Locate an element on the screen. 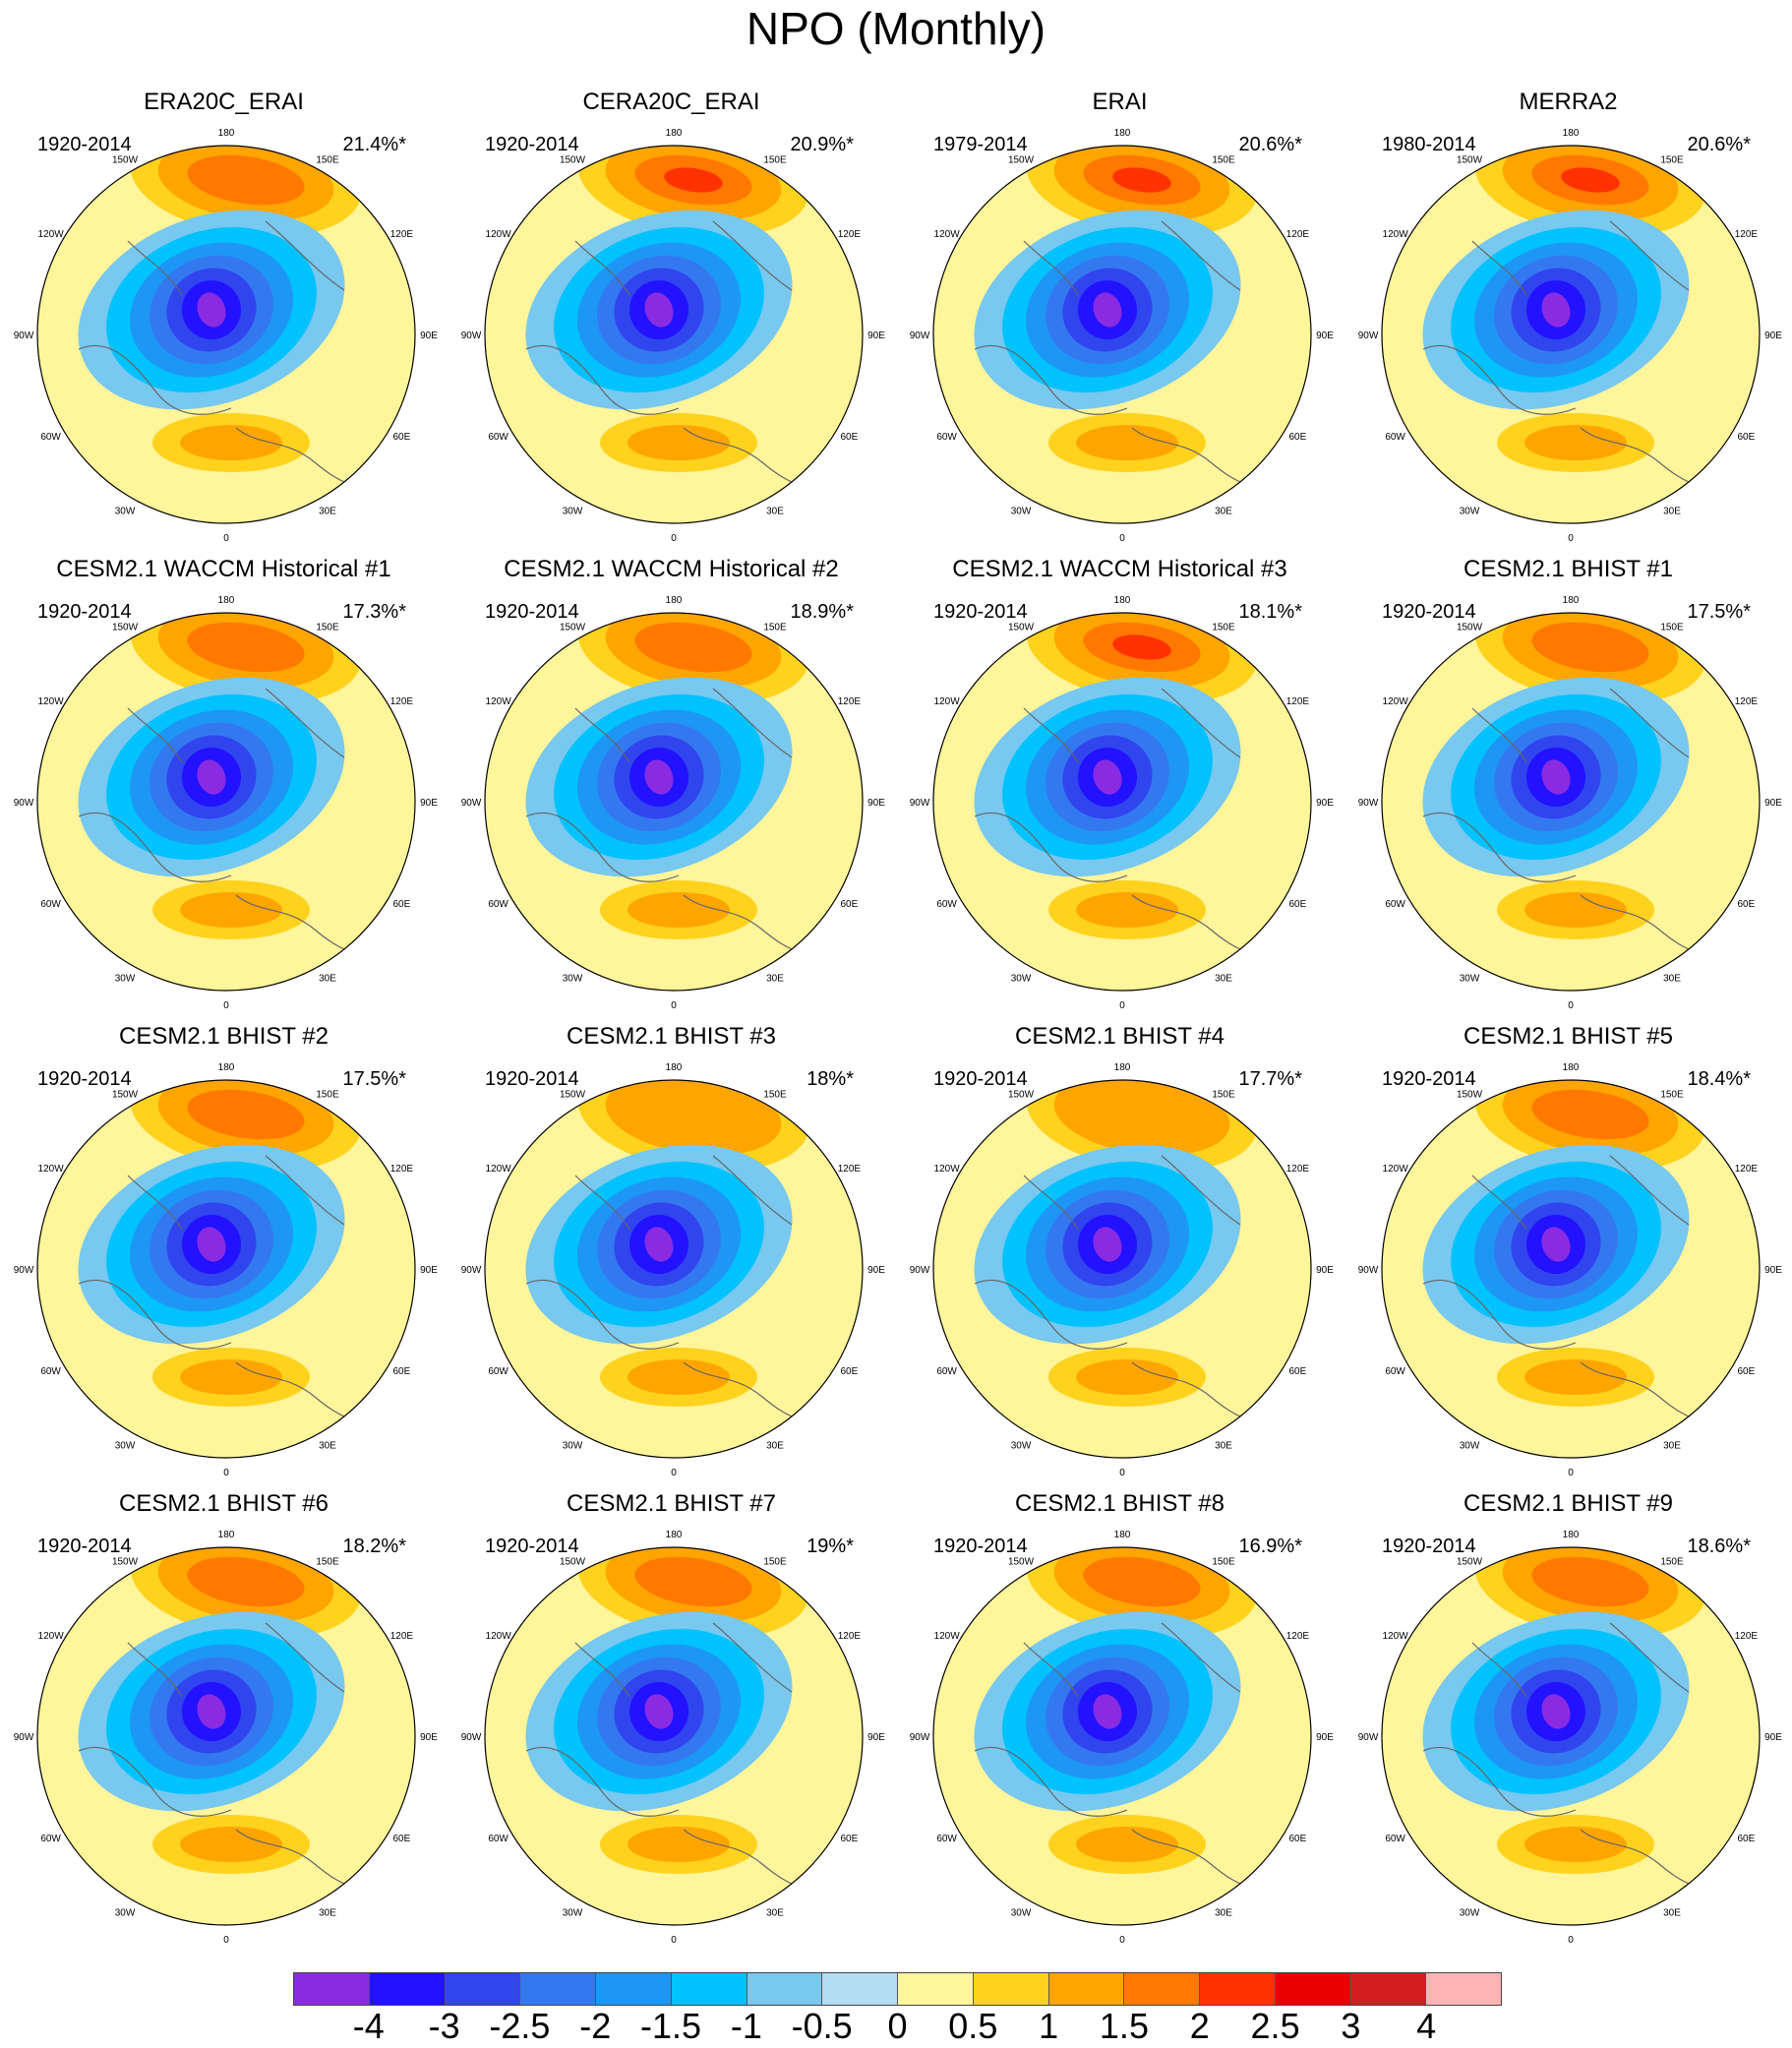 This screenshot has height=2048, width=1792. colorbar-tick-label: -3 is located at coordinates (444, 2026).